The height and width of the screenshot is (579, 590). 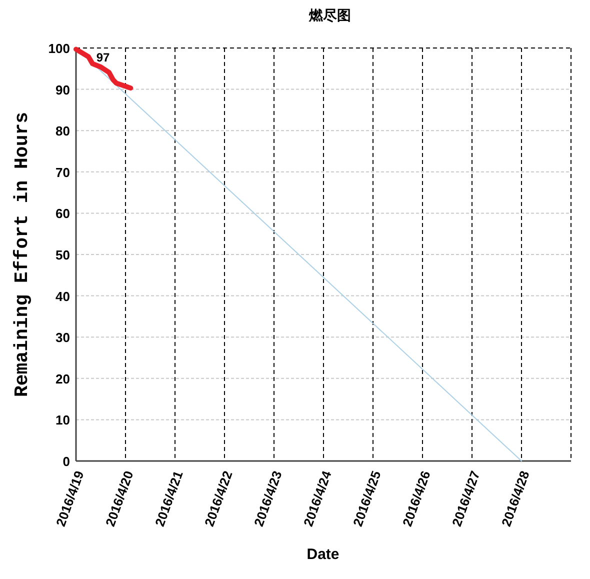 What do you see at coordinates (59, 48) in the screenshot?
I see `y-tick-label: 100` at bounding box center [59, 48].